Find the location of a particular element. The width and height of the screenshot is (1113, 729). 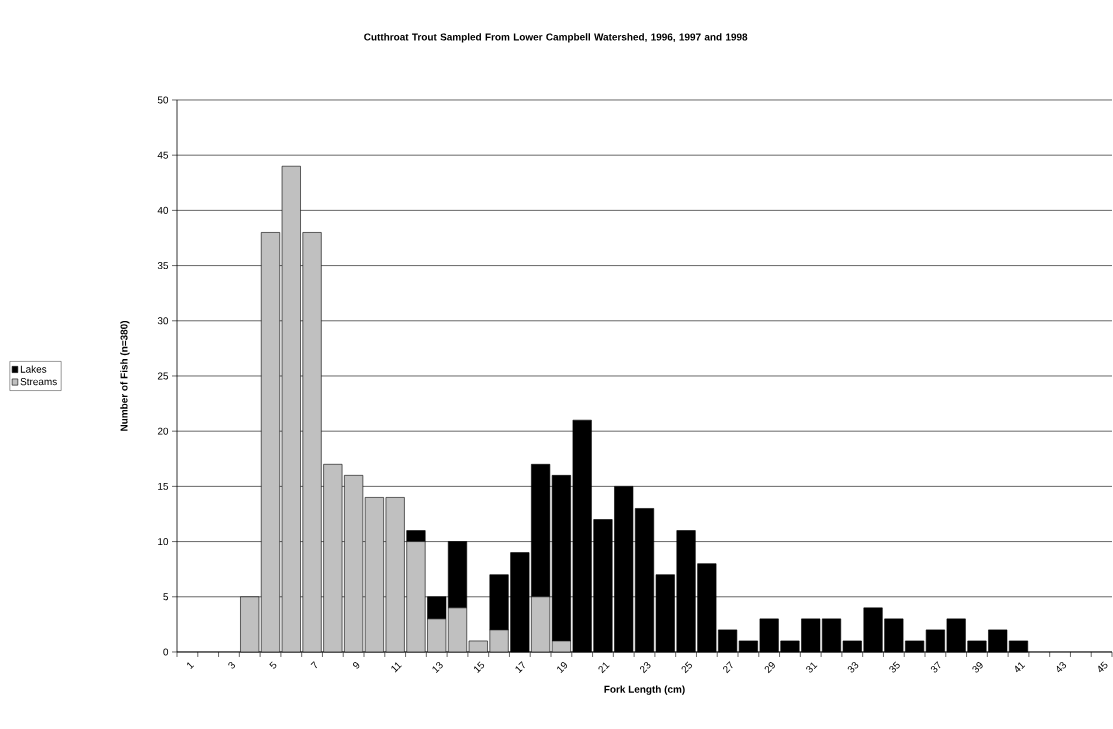

x-tick-label: 15 is located at coordinates (479, 667).